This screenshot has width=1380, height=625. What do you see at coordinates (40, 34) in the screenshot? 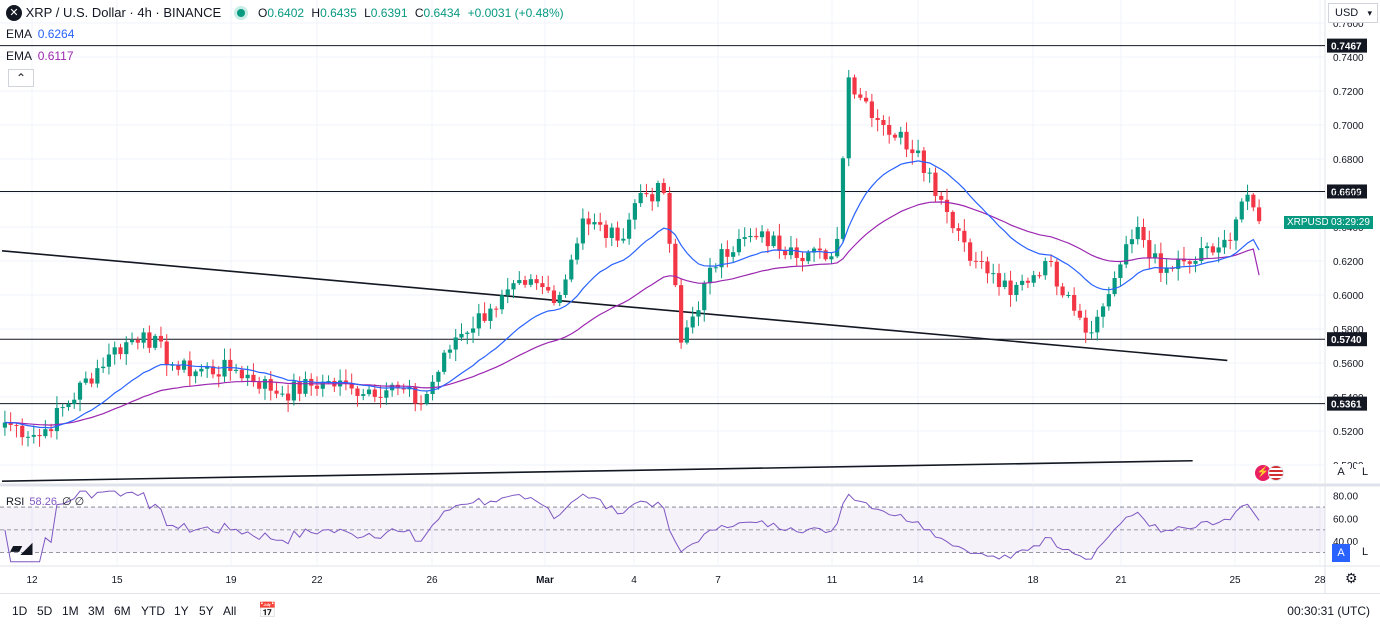
I see `ema-legend-1: EMA 0.6264` at bounding box center [40, 34].